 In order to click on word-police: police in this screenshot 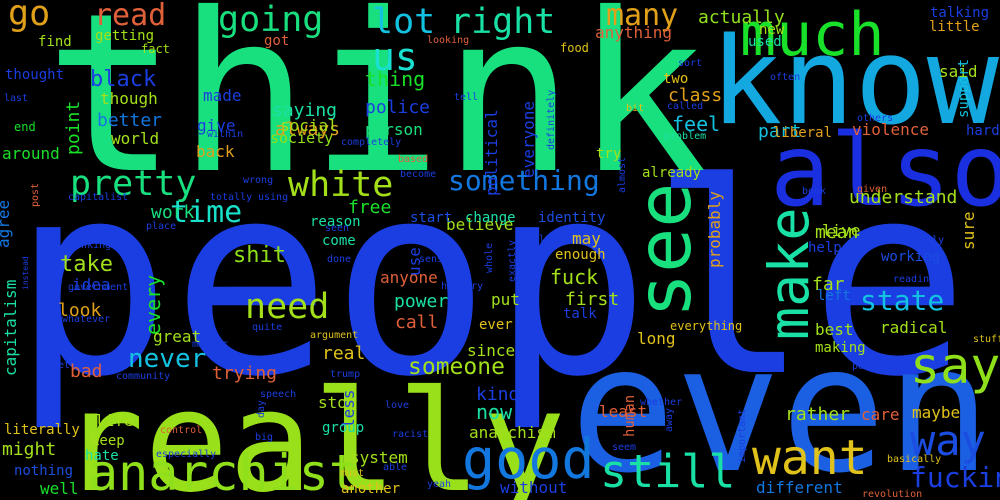, I will do `click(397, 107)`.